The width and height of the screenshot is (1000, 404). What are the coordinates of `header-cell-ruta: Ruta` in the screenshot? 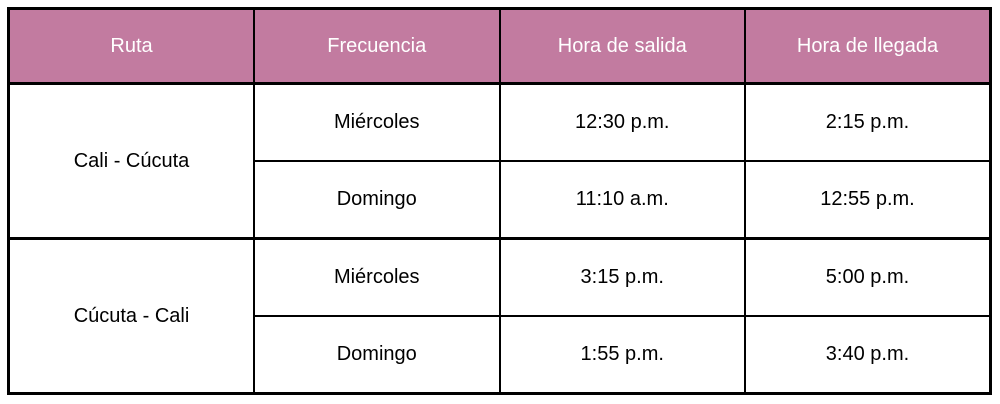 It's located at (131, 46).